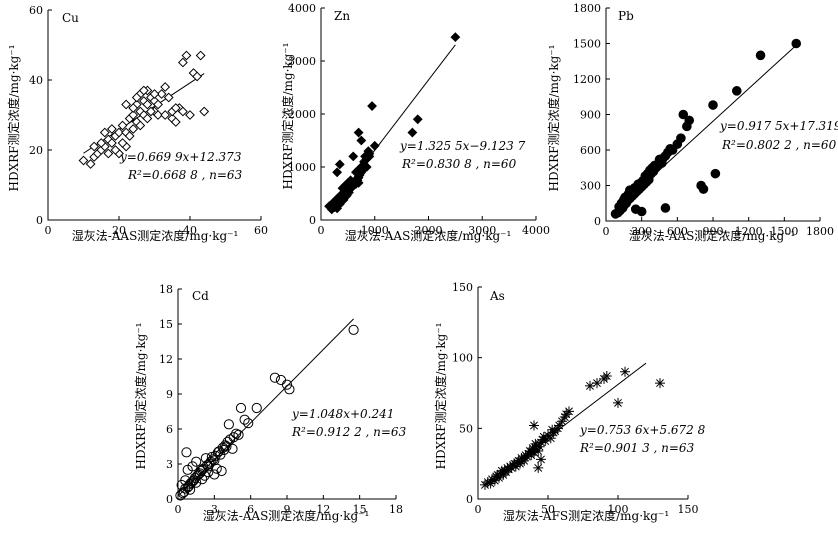 The width and height of the screenshot is (838, 542). I want to click on x-axis-label: 湿灰法-AFS测定浓度/mg·kg⁻¹, so click(586, 515).